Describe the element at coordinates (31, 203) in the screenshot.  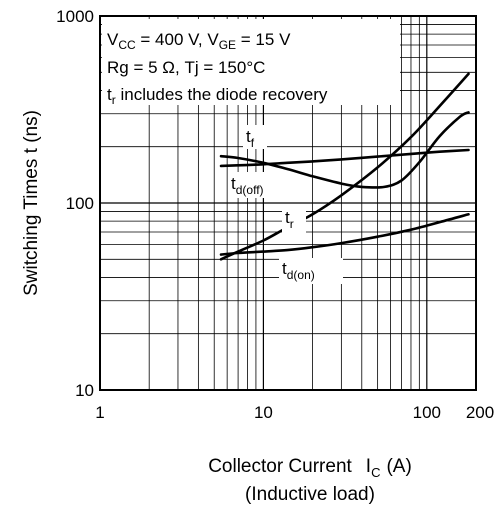
I see `y-axis-label: Switching Times t (ns)` at that location.